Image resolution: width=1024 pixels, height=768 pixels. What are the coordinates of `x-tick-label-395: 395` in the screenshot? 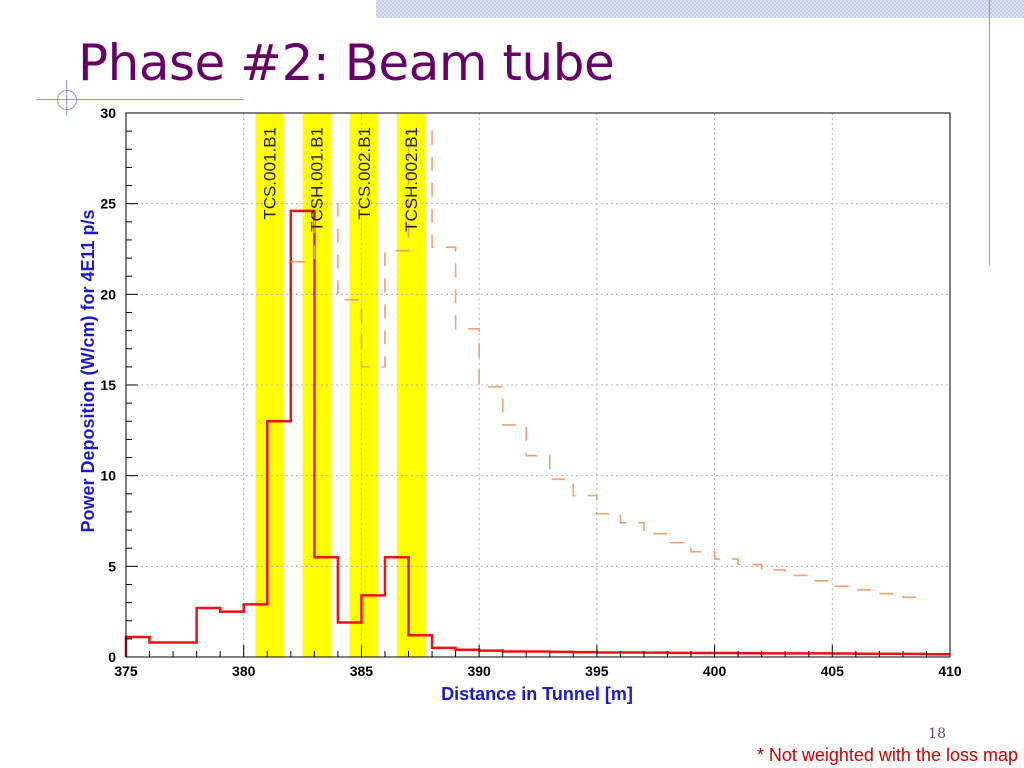 It's located at (597, 671).